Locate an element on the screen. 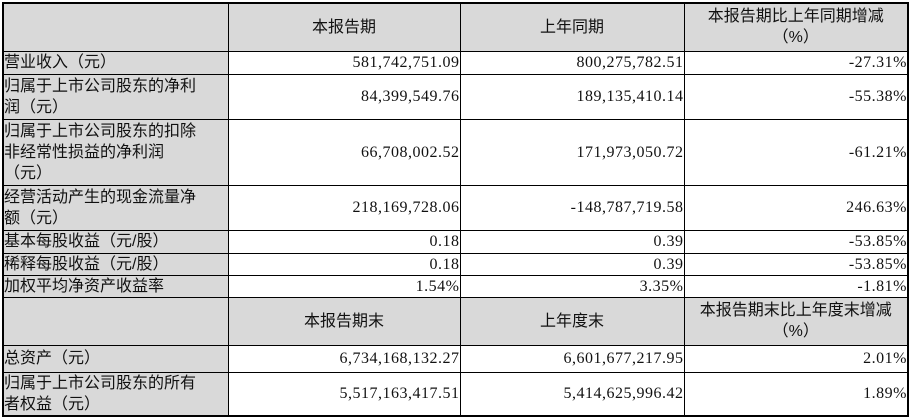 The height and width of the screenshot is (420, 909). header-row-period-end: 本报告期末 上年度末 本报告期末比上年度末增减 （%） is located at coordinates (455, 321).